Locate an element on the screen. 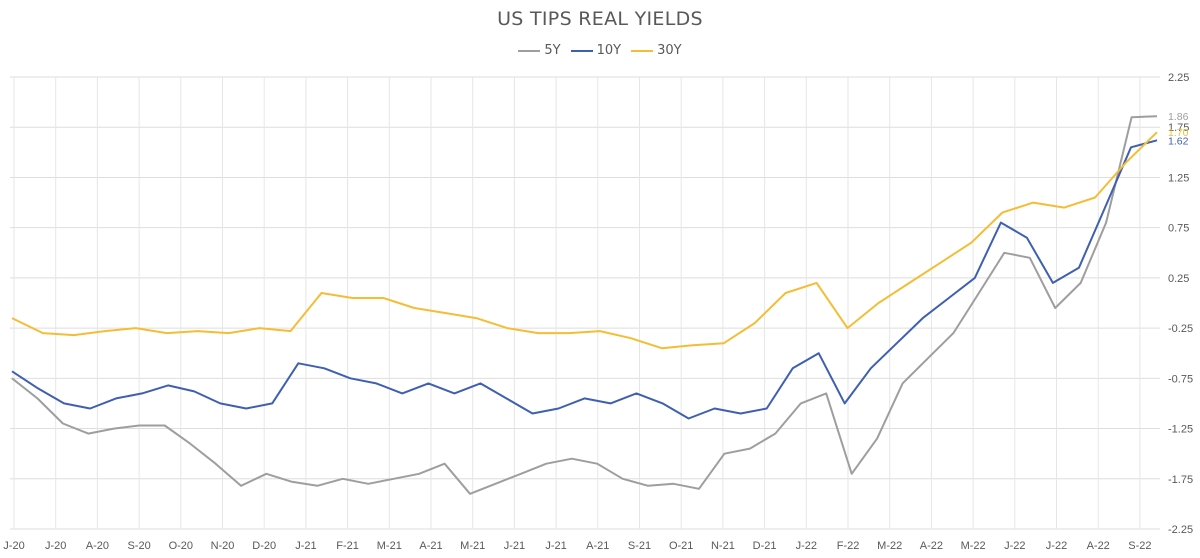  x-tick-label-9: M-21 is located at coordinates (389, 546).